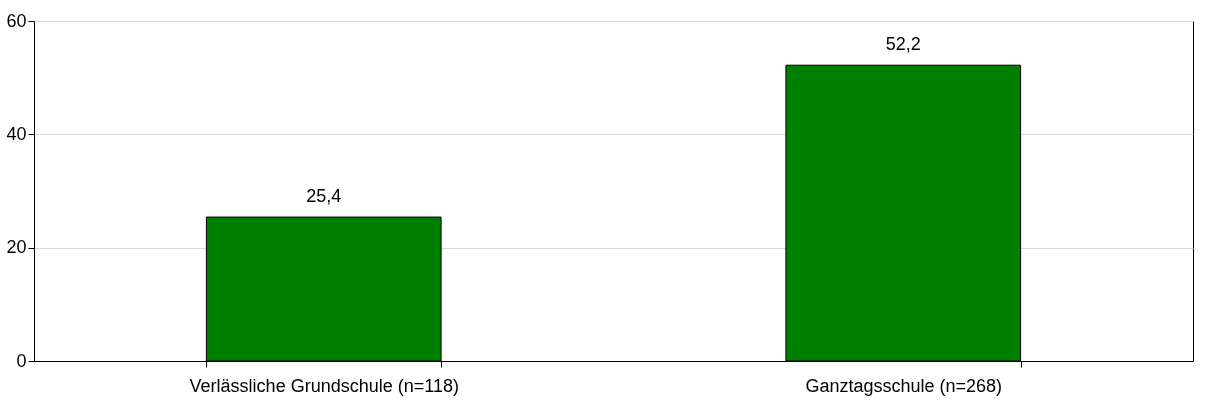 This screenshot has width=1231, height=417. Describe the element at coordinates (904, 385) in the screenshot. I see `x-tick-label: Ganztagsschule (n=268)` at that location.